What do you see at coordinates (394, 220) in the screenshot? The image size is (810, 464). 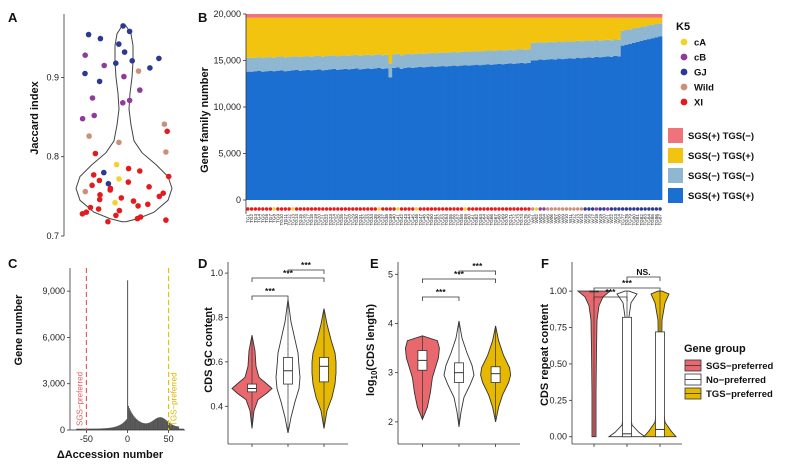 I see `sample-label: TG40` at bounding box center [394, 220].